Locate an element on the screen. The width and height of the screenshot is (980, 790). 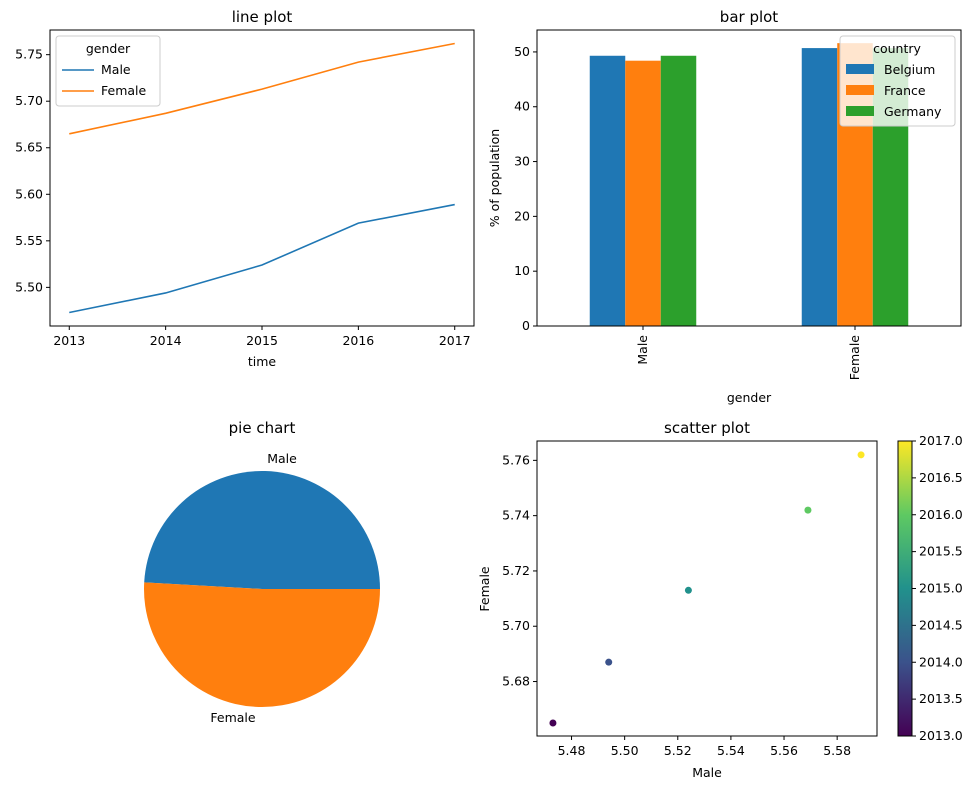
line-plot-x-ticks: 2013 2014 2015 2016 2017 is located at coordinates (262, 337).